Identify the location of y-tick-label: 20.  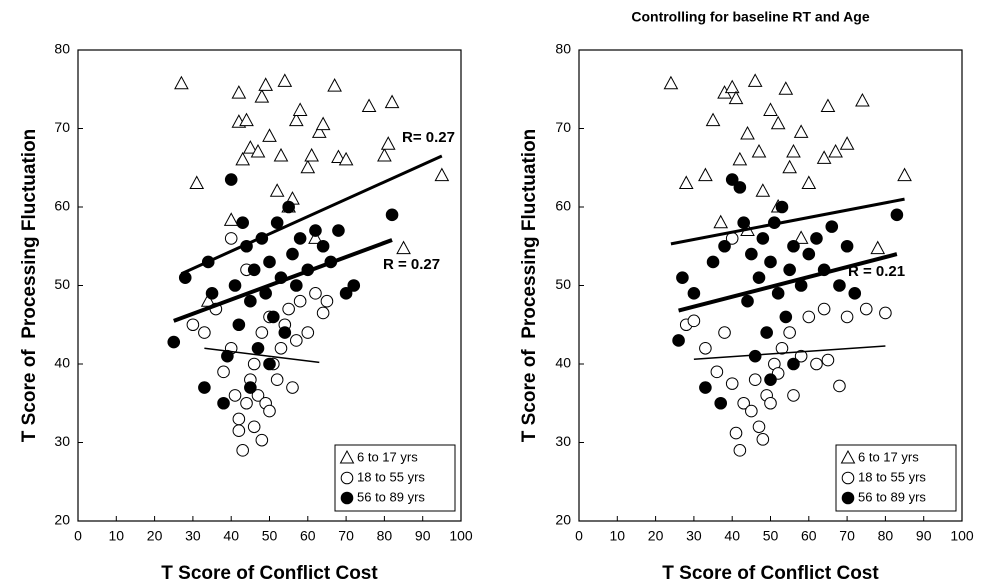
(62, 520).